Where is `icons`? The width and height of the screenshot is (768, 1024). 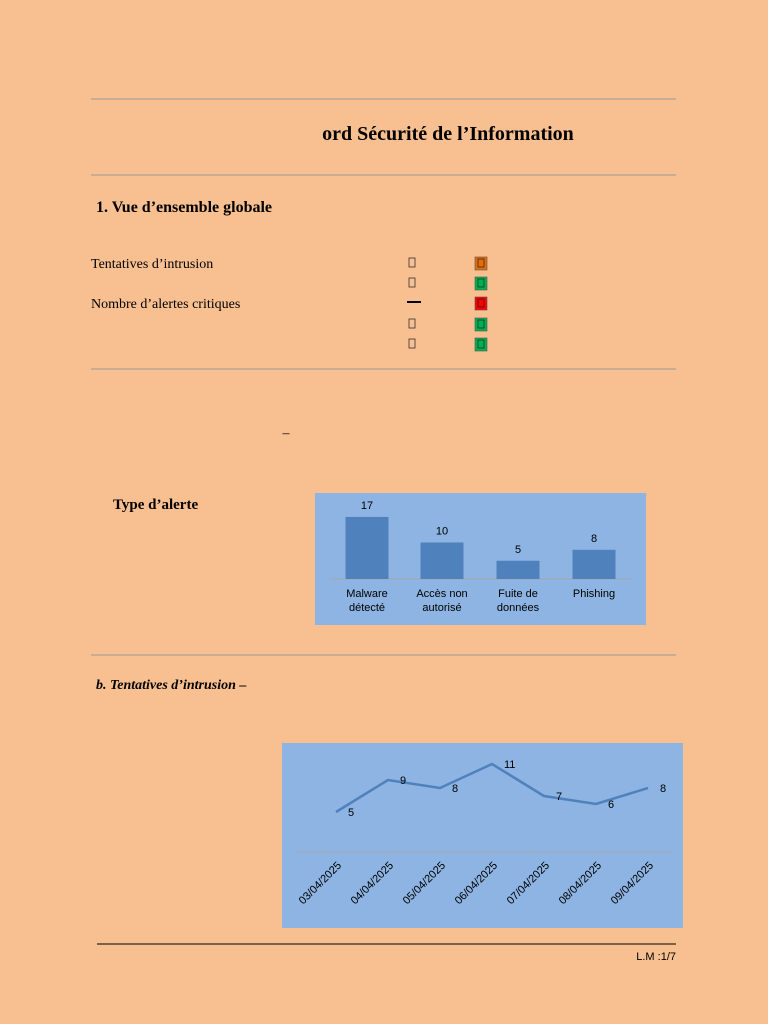 icons is located at coordinates (414, 303).